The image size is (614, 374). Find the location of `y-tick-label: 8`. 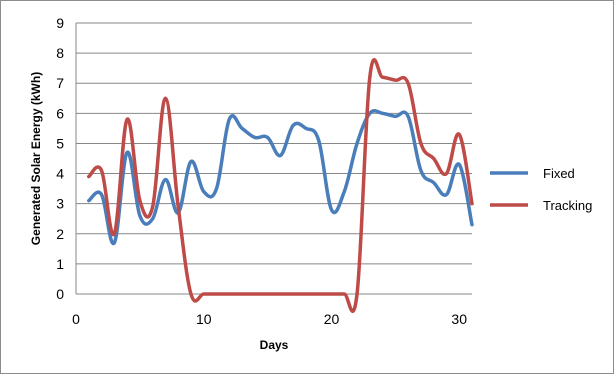

y-tick-label: 8 is located at coordinates (60, 53).